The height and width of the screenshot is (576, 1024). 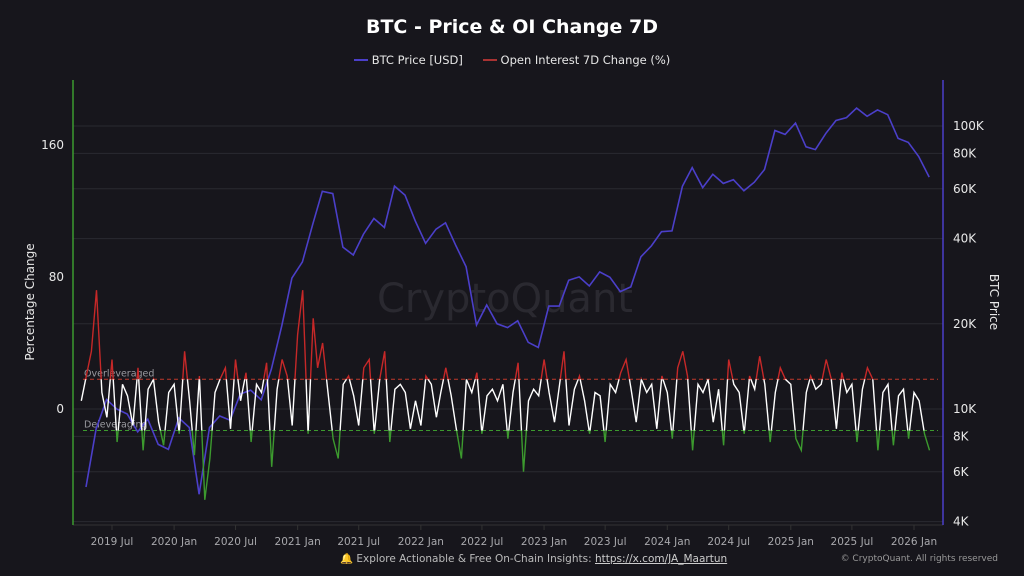 What do you see at coordinates (505, 299) in the screenshot?
I see `watermark: CryptoQuant` at bounding box center [505, 299].